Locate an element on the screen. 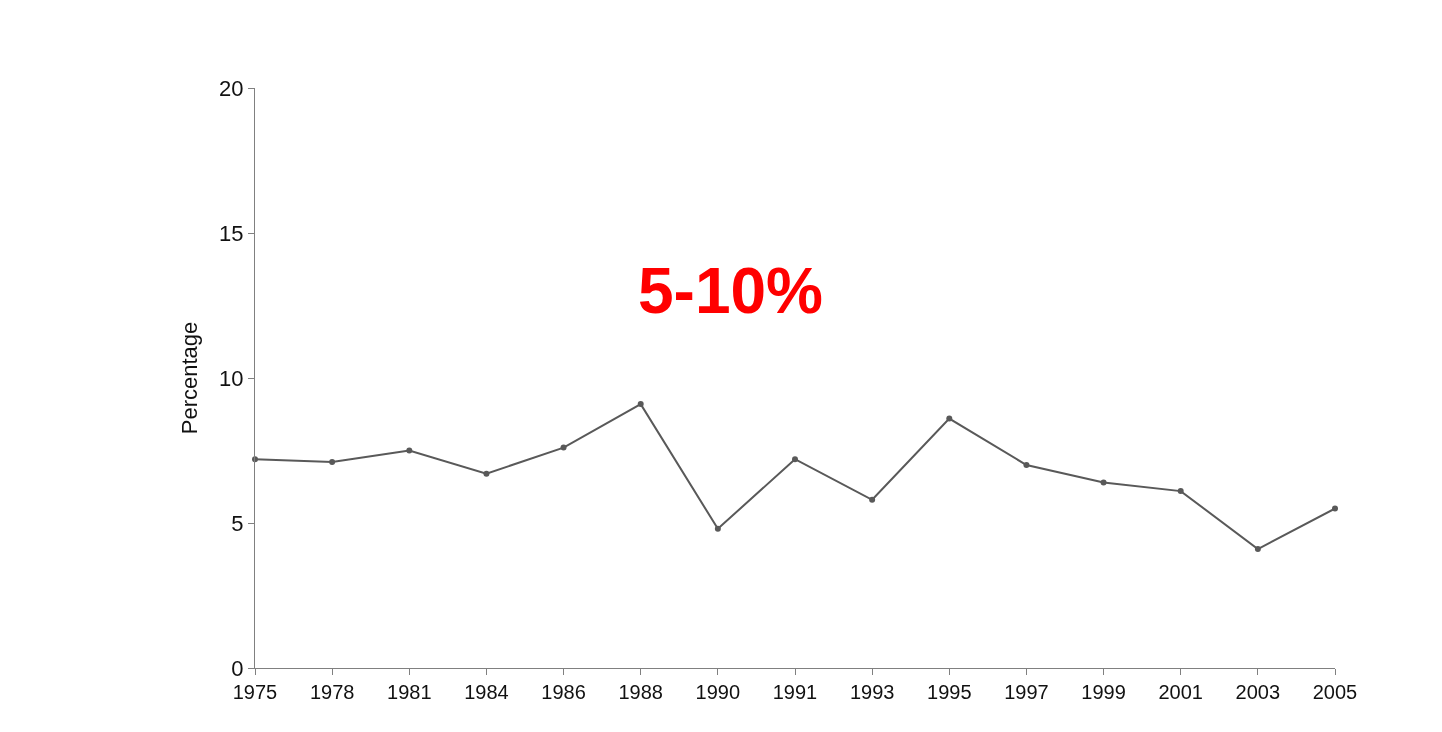 The height and width of the screenshot is (732, 1442). x-tick-label: 1997 is located at coordinates (1026, 692).